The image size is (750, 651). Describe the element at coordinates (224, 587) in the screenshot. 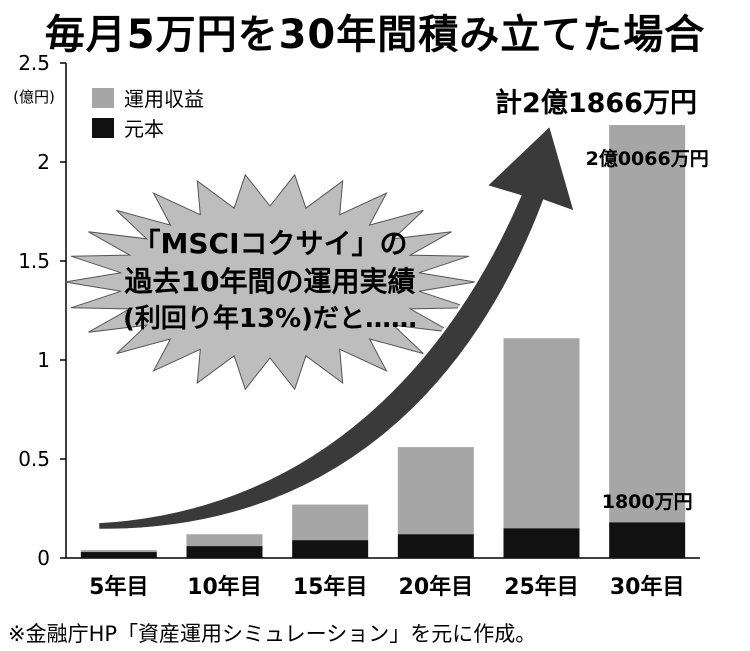

I see `x-tick-label: 10年目` at that location.